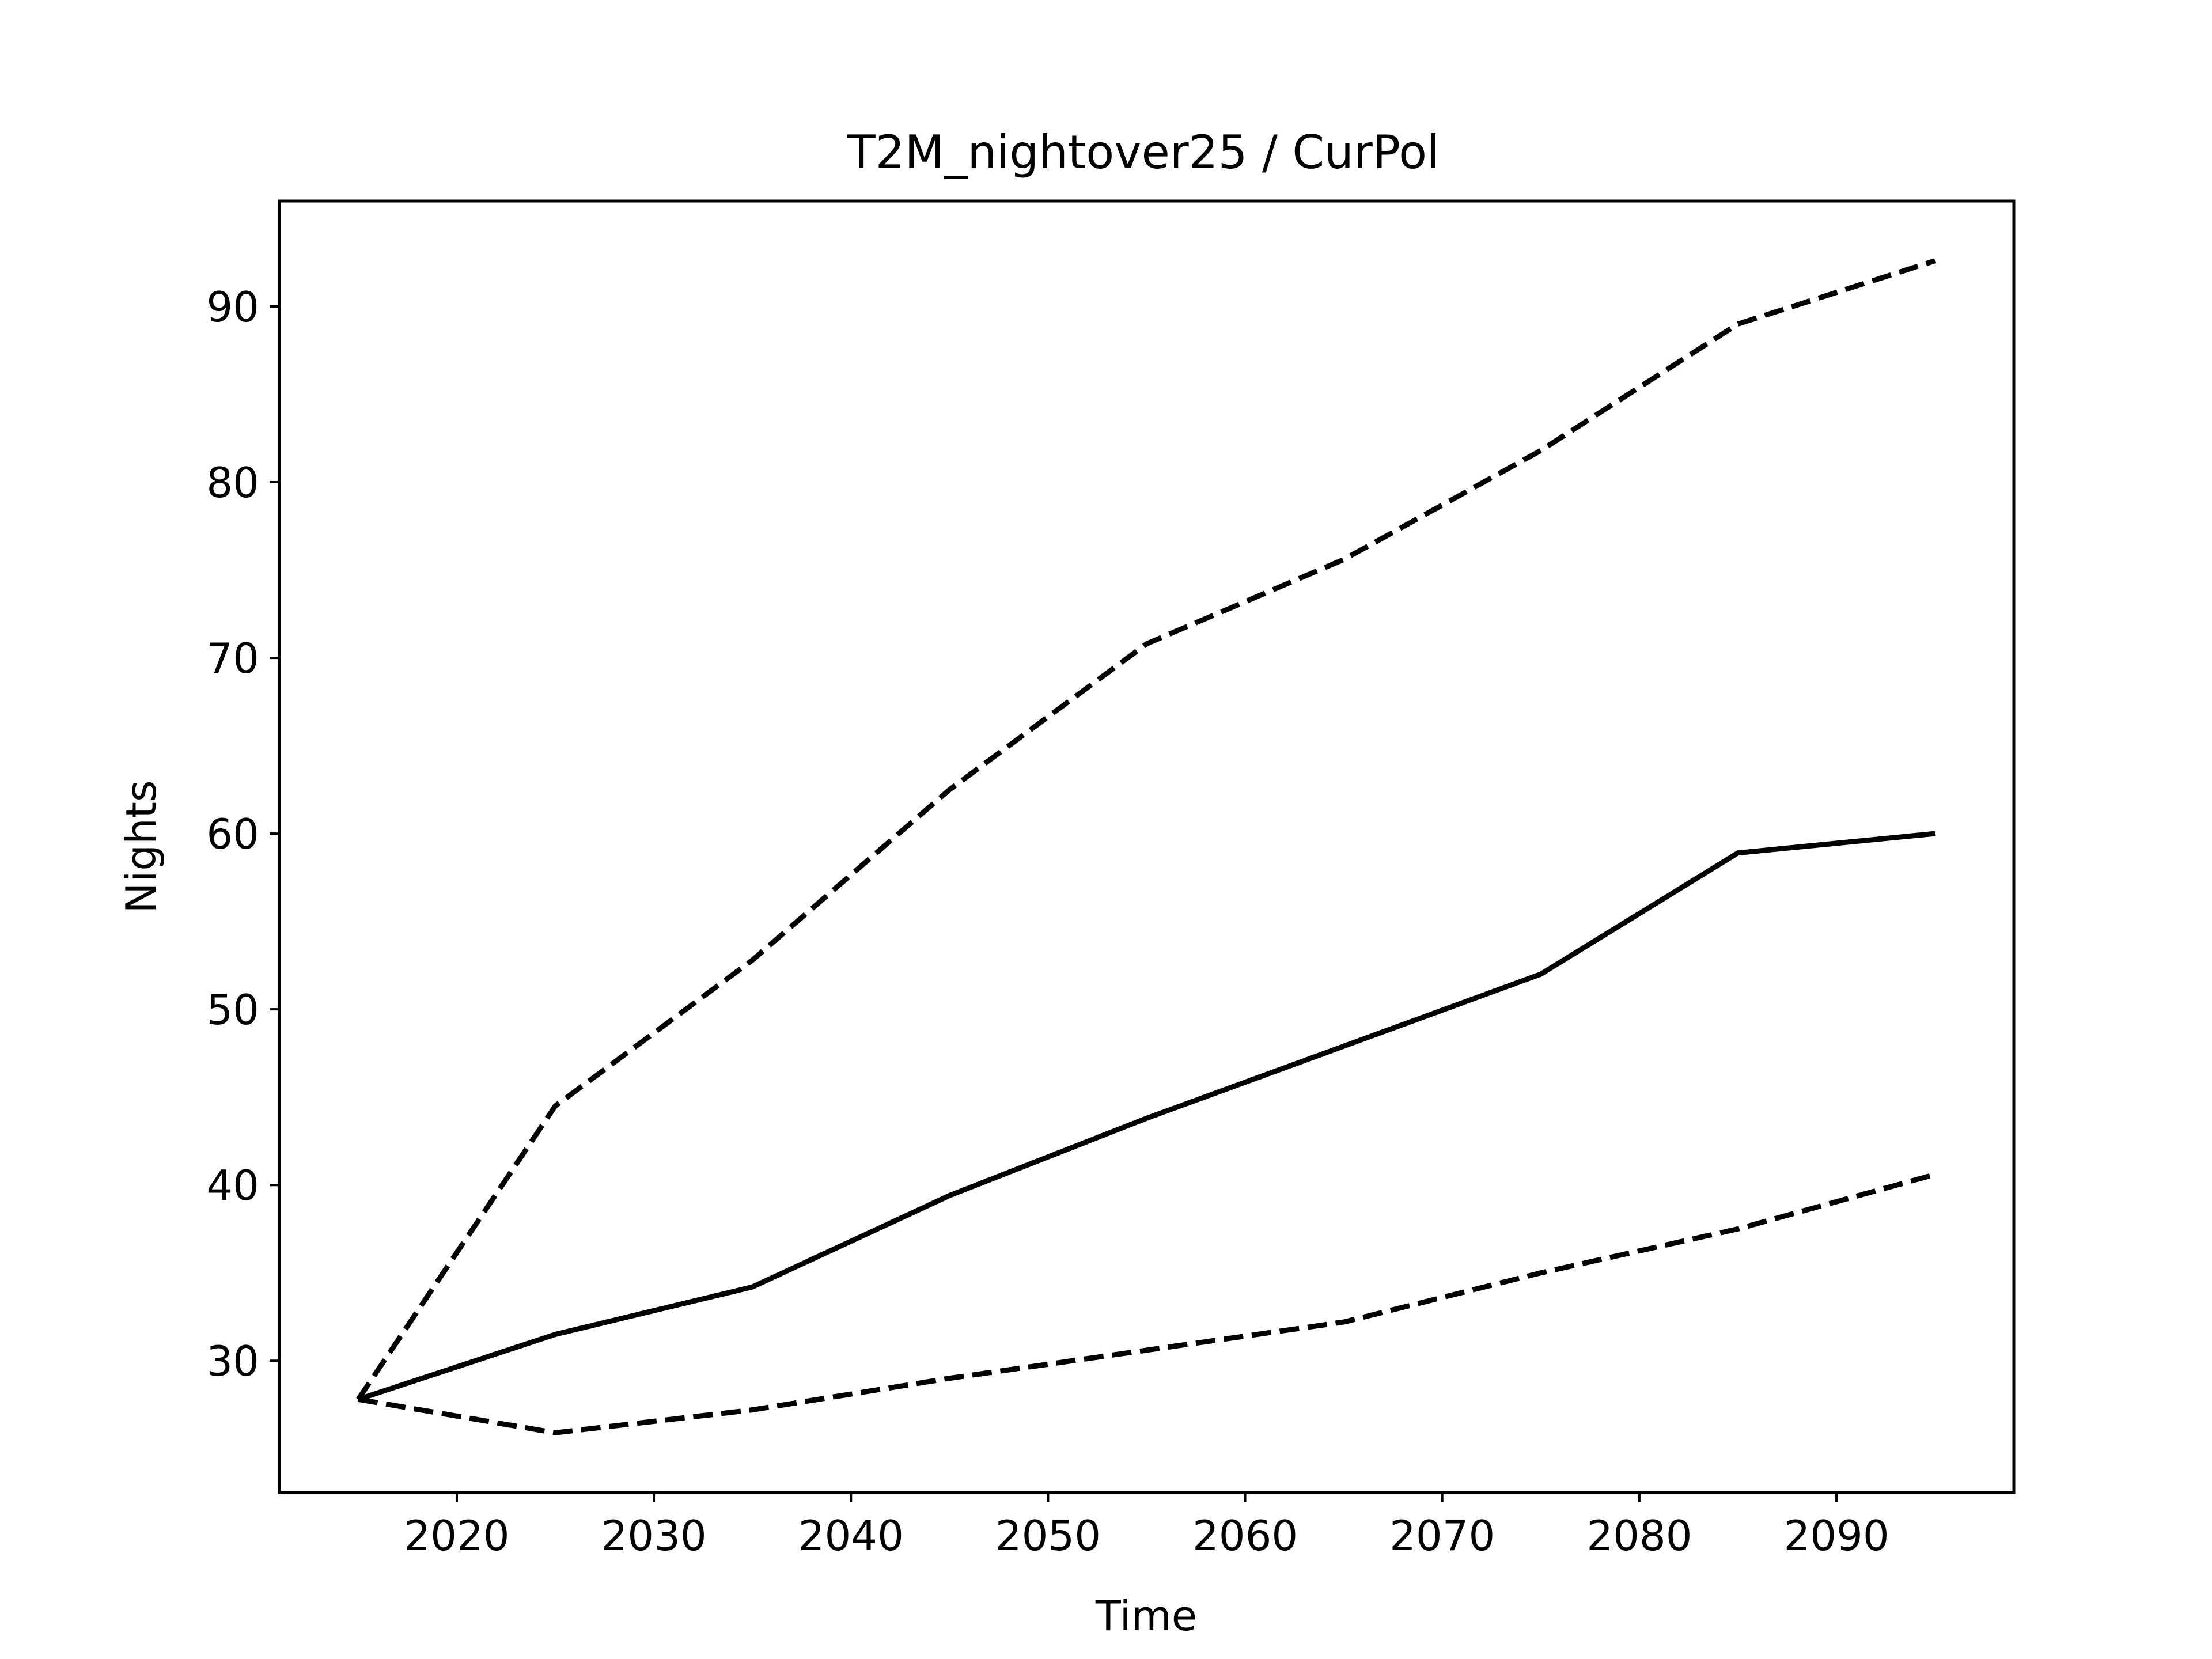 Image resolution: width=2212 pixels, height=1659 pixels. What do you see at coordinates (1442, 1536) in the screenshot?
I see `x-tick-label: 2070` at bounding box center [1442, 1536].